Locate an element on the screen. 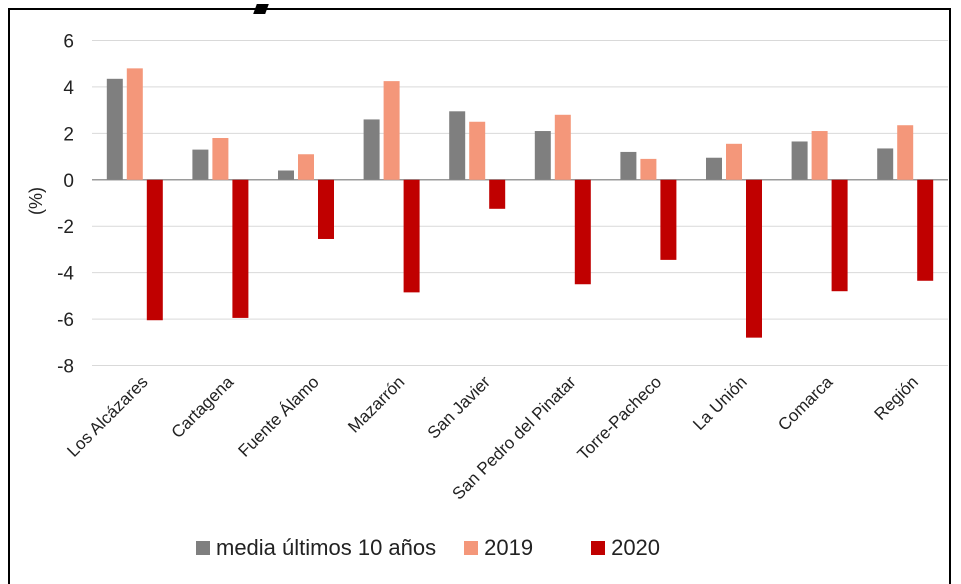 Image resolution: width=961 pixels, height=584 pixels. x-tick-label: Los Alcázares is located at coordinates (107, 416).